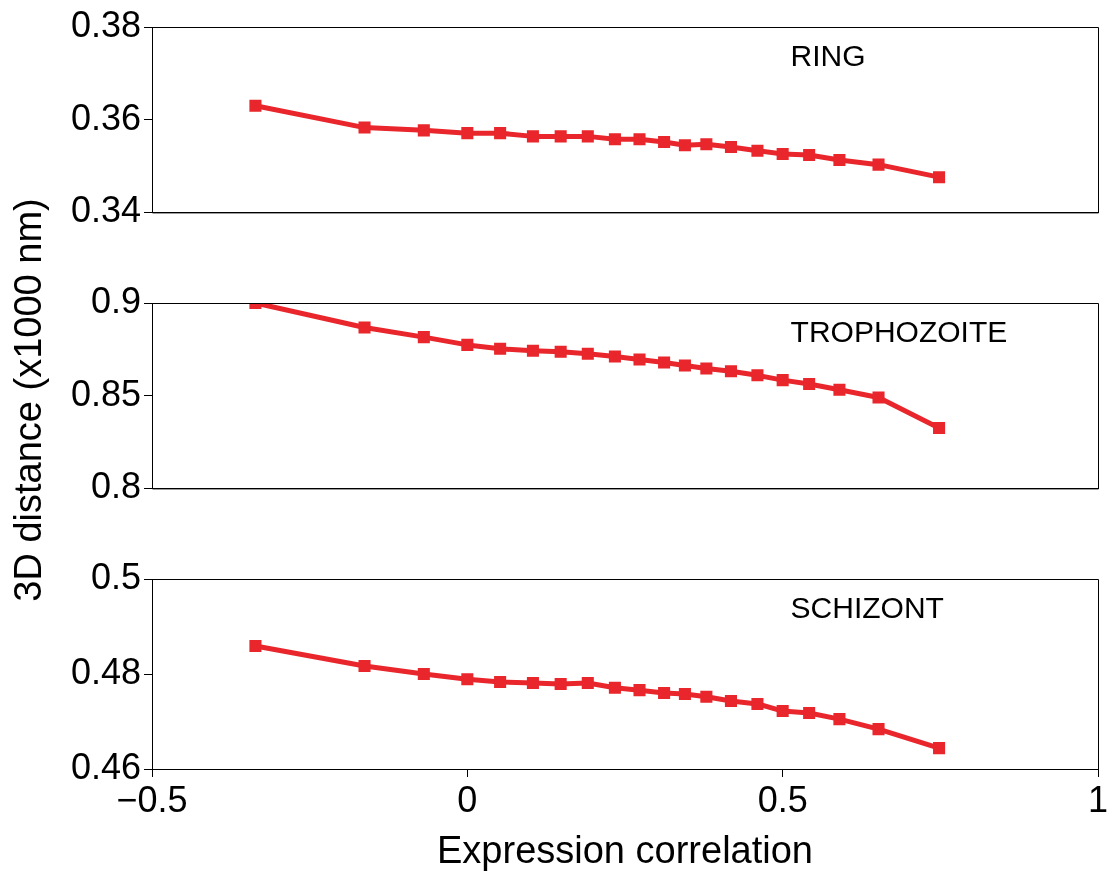  I want to click on y-tick-label: 0.38, so click(105, 24).